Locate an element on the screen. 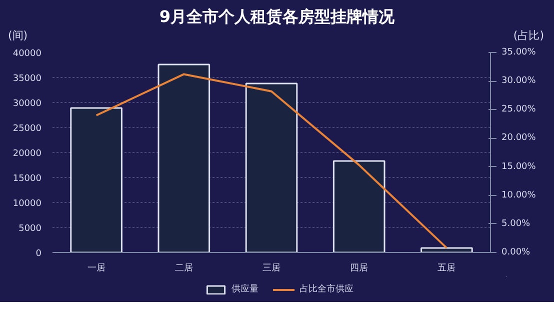 The image size is (554, 321). y2-tick-label: 30.00% is located at coordinates (519, 81).